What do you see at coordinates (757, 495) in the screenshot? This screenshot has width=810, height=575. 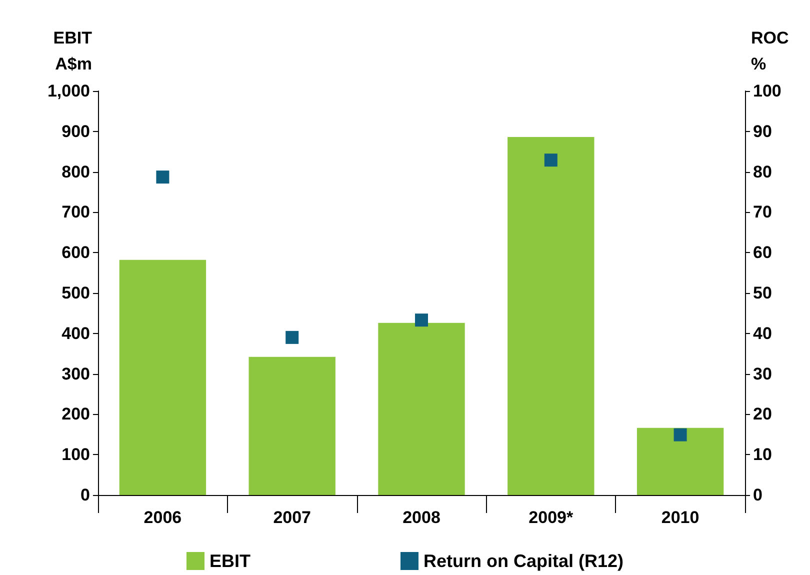 I see `y2-tick-label: 0` at bounding box center [757, 495].